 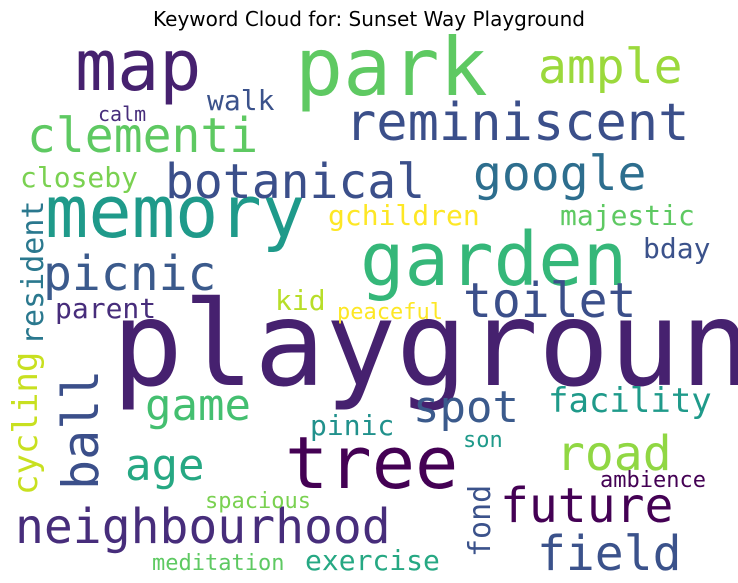 I want to click on word-future: future, so click(x=586, y=506).